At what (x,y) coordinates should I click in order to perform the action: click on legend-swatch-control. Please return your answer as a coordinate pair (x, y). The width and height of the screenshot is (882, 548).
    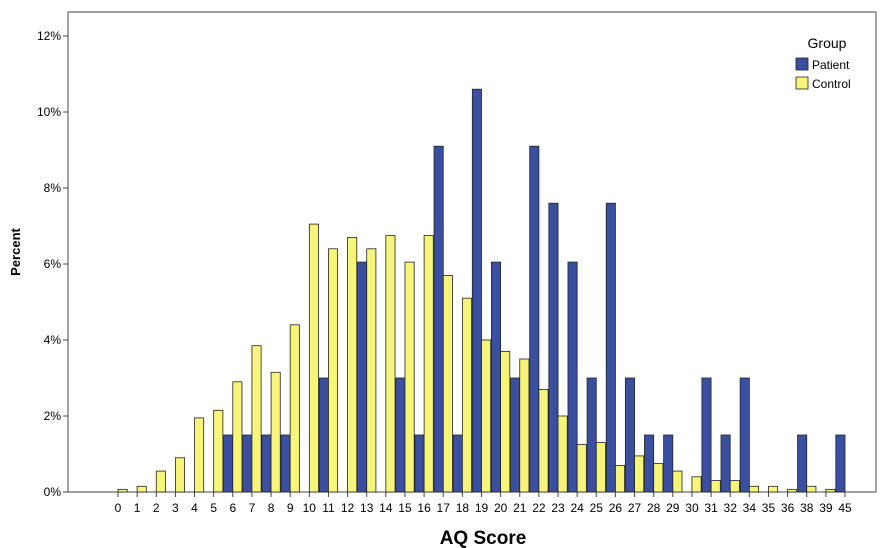
    Looking at the image, I should click on (802, 83).